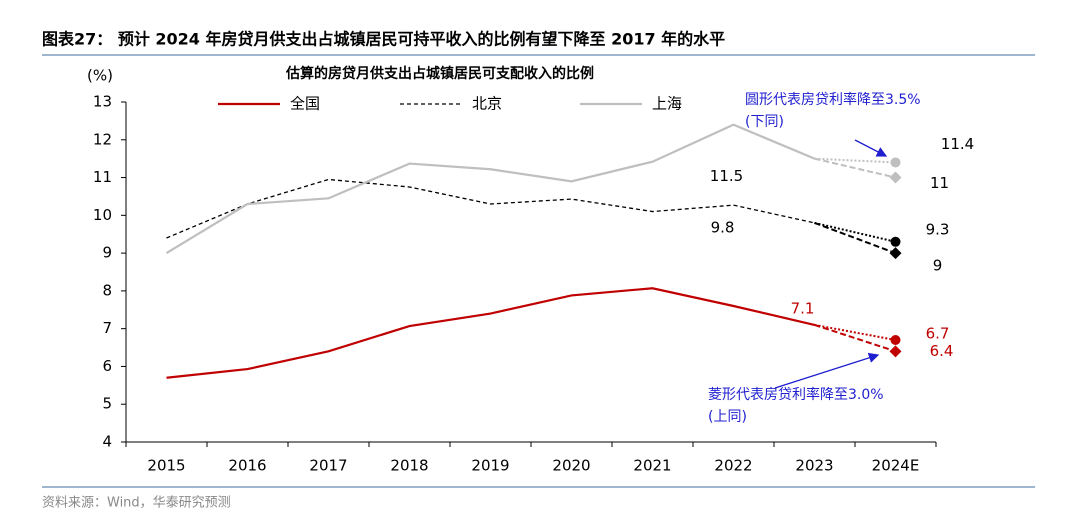  What do you see at coordinates (102, 139) in the screenshot?
I see `y-tick-label: 12` at bounding box center [102, 139].